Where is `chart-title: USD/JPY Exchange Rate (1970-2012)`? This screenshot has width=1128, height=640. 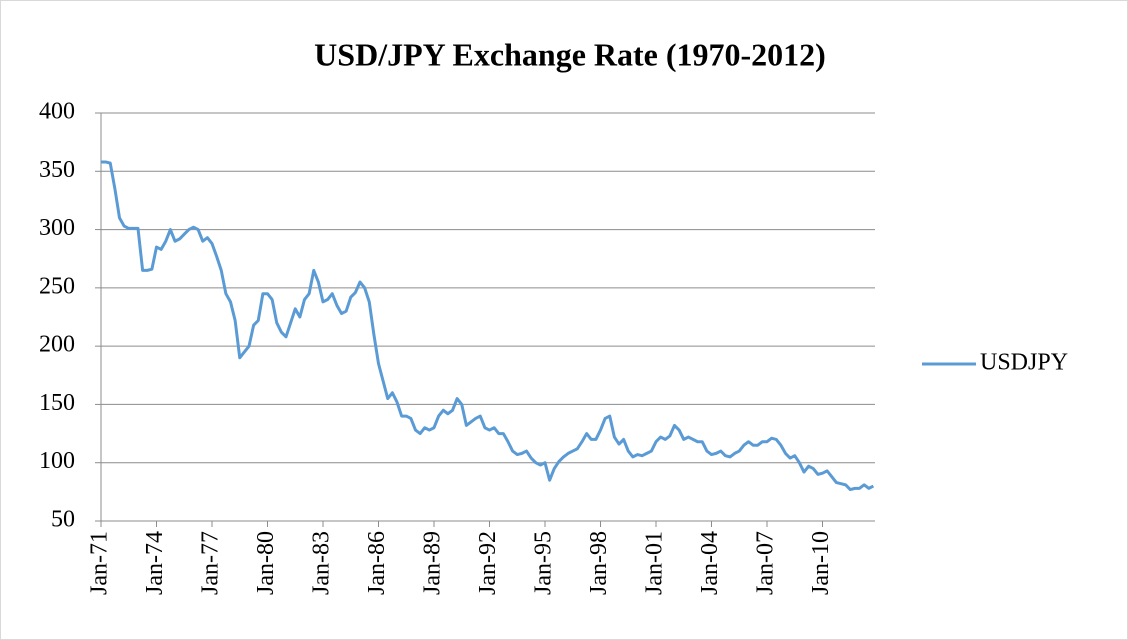 chart-title: USD/JPY Exchange Rate (1970-2012) is located at coordinates (570, 54).